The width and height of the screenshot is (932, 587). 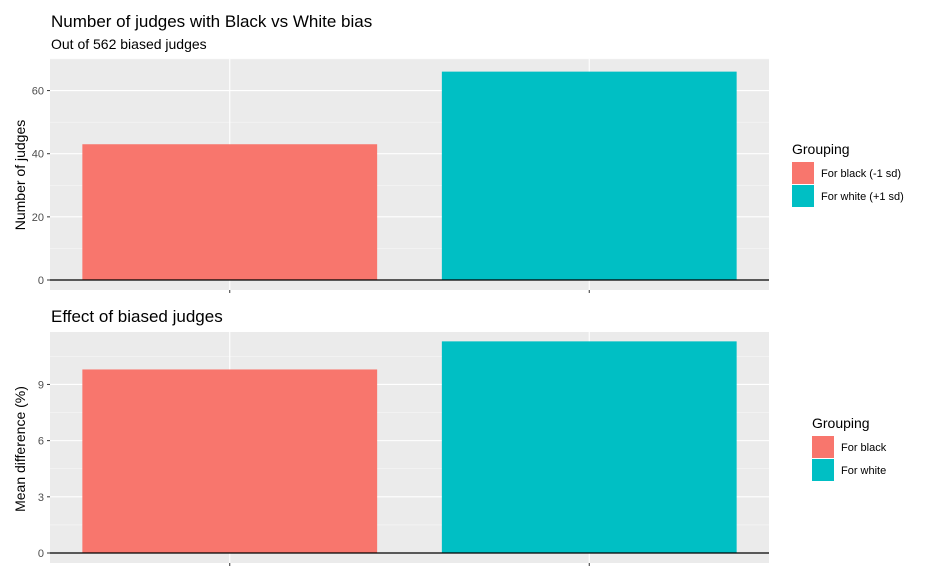 What do you see at coordinates (589, 175) in the screenshot?
I see `bar-for-white-1-sd` at bounding box center [589, 175].